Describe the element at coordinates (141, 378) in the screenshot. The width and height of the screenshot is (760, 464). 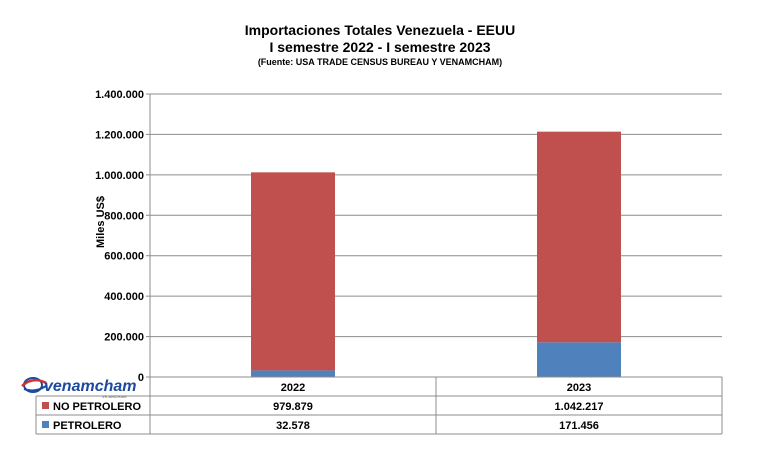
I see `y-tick-label: 0` at that location.